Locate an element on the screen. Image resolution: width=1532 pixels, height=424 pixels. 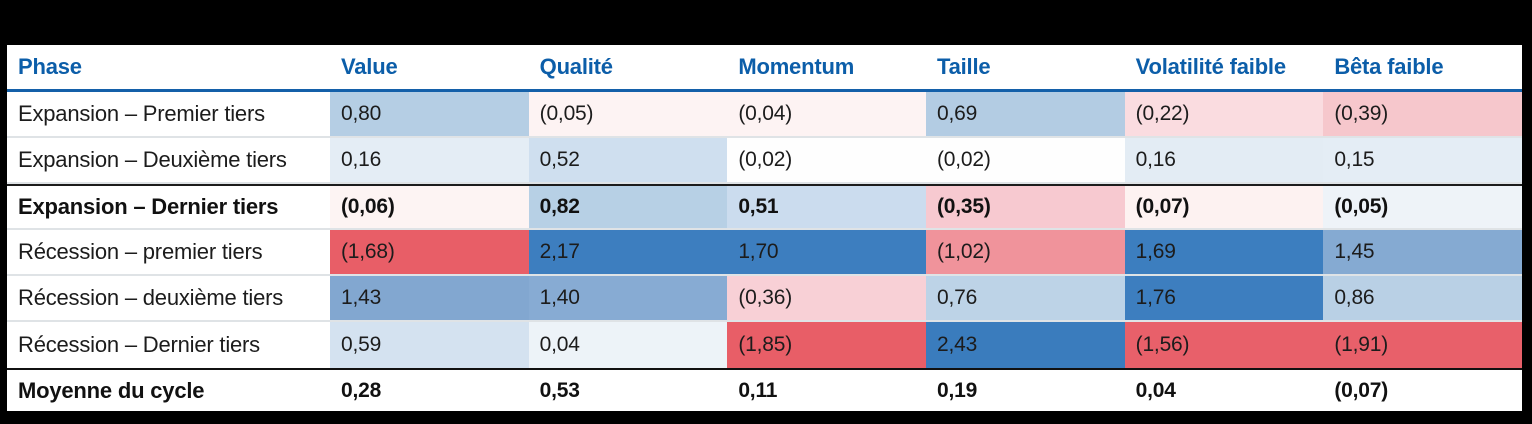
heatmap-cell: 0,80 is located at coordinates (429, 114).